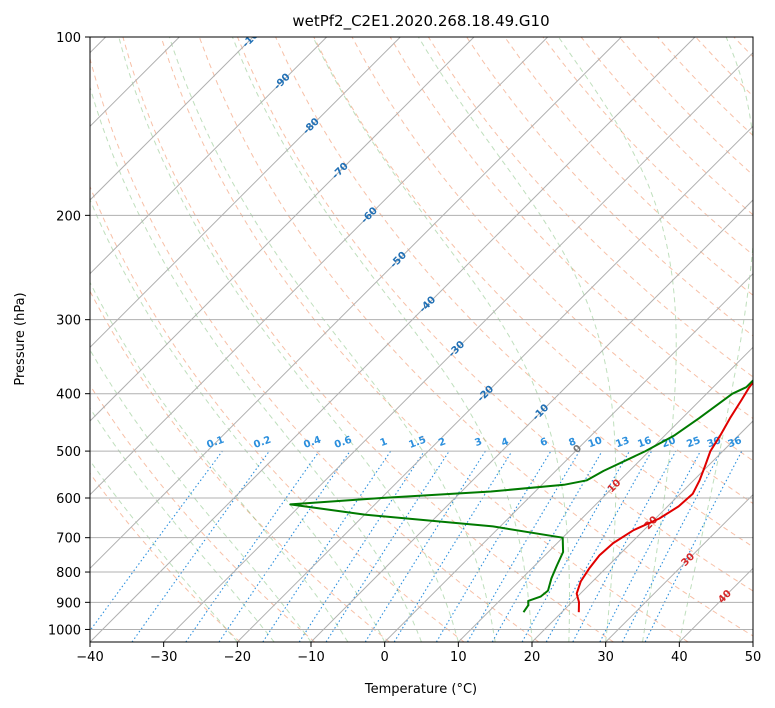 The height and width of the screenshot is (708, 775). What do you see at coordinates (725, 597) in the screenshot?
I see `isotherm-label: 40` at bounding box center [725, 597].